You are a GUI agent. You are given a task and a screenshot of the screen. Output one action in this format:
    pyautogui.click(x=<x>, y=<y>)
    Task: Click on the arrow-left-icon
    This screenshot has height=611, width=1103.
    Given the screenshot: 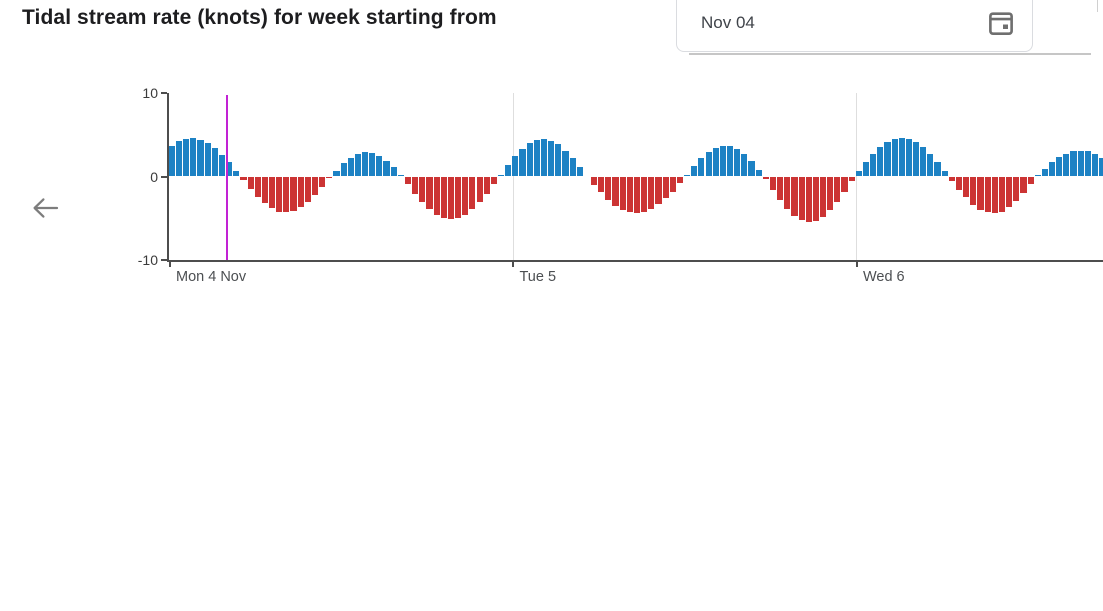 What is the action you would take?
    pyautogui.click(x=46, y=207)
    